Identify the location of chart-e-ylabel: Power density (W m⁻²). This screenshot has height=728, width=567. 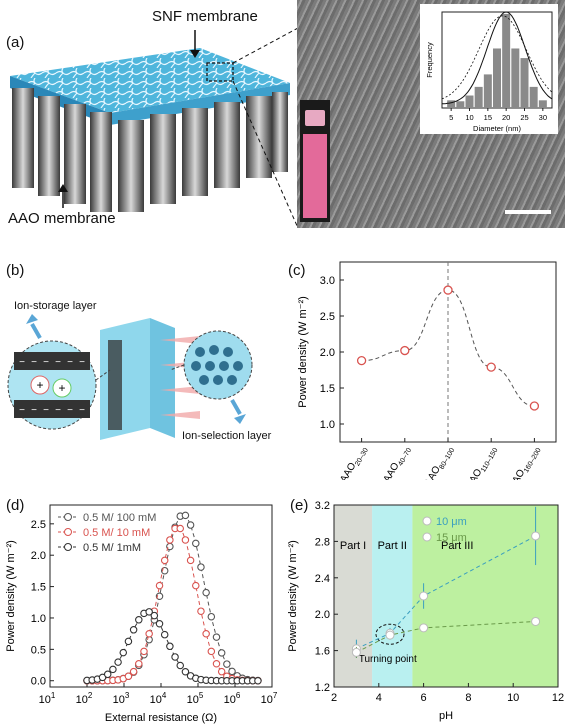
(293, 596).